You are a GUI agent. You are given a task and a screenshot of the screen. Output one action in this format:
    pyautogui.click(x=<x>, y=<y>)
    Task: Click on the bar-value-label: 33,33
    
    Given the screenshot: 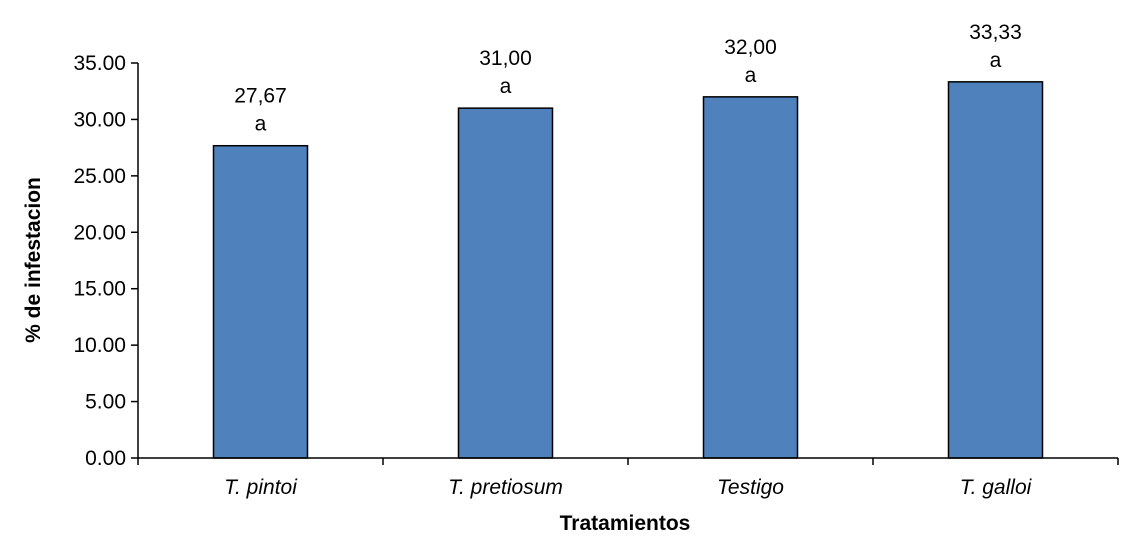 What is the action you would take?
    pyautogui.click(x=995, y=32)
    